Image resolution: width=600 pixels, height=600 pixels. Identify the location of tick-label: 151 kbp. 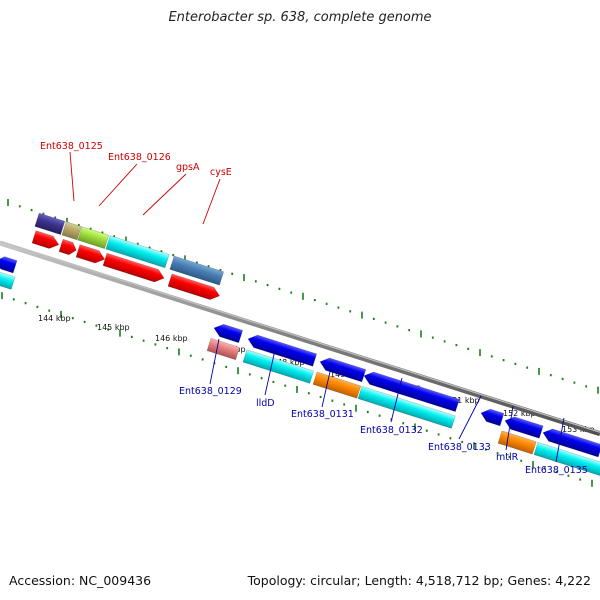
(463, 400).